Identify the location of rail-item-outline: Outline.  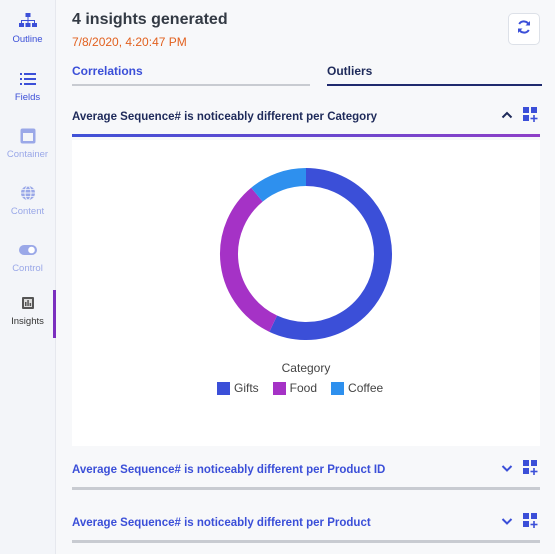
(27, 35).